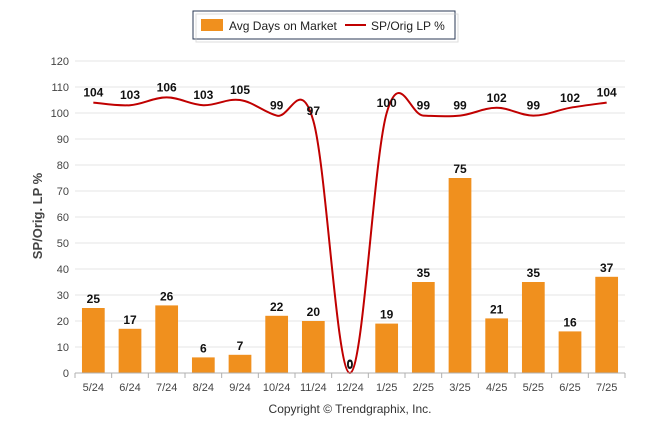  Describe the element at coordinates (63, 140) in the screenshot. I see `y-tick-label: 90` at that location.